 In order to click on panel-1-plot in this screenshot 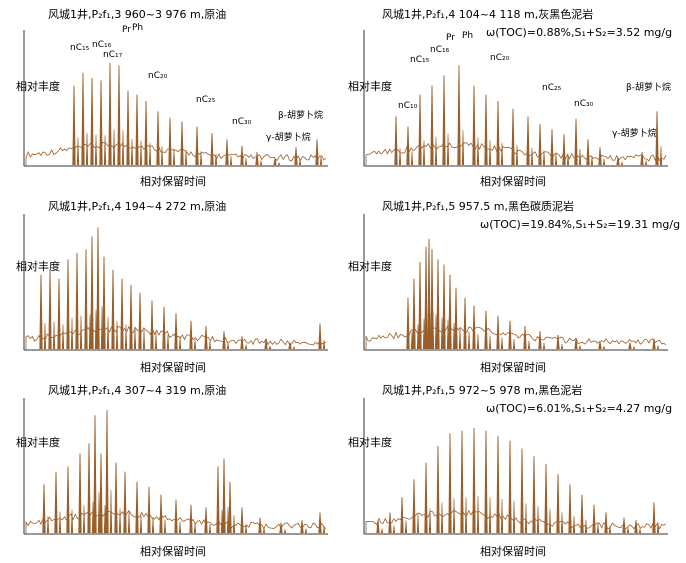, I will do `click(516, 115)`.